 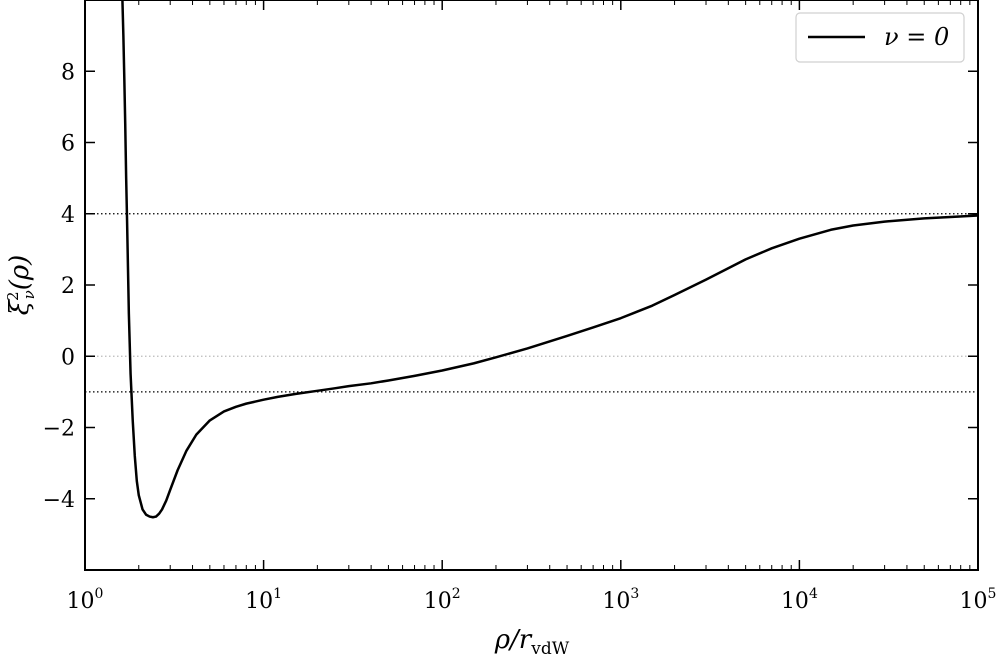 I want to click on x-axis-title-sub: vdW, so click(x=549, y=649).